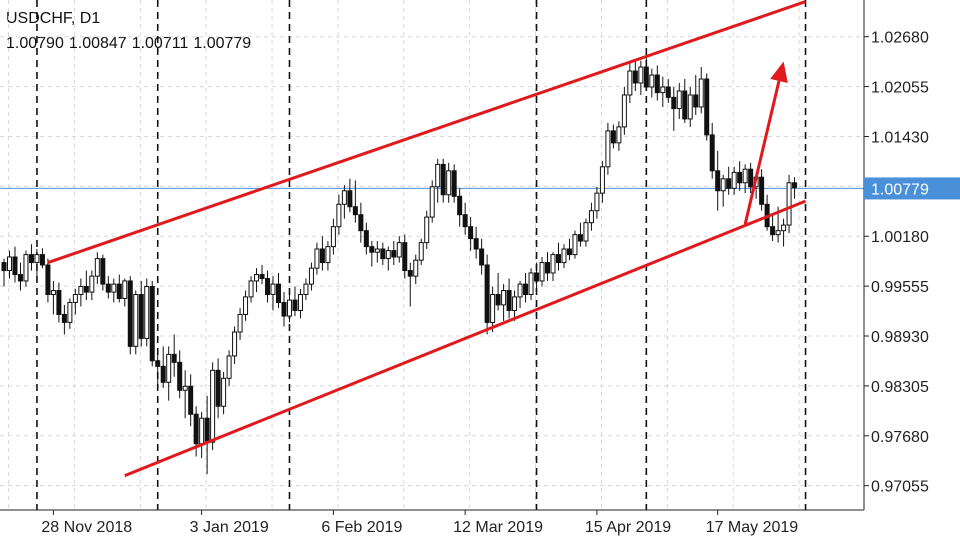 The width and height of the screenshot is (960, 540). What do you see at coordinates (229, 527) in the screenshot?
I see `time-axis-label: 3 Jan 2019` at bounding box center [229, 527].